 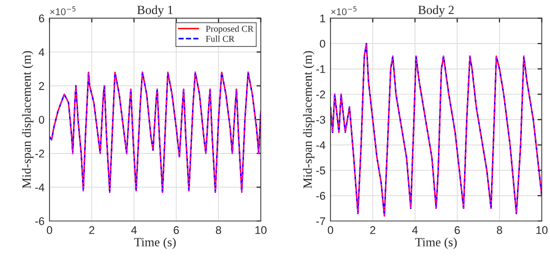 I want to click on y-tick-label: 4, so click(x=41, y=52).